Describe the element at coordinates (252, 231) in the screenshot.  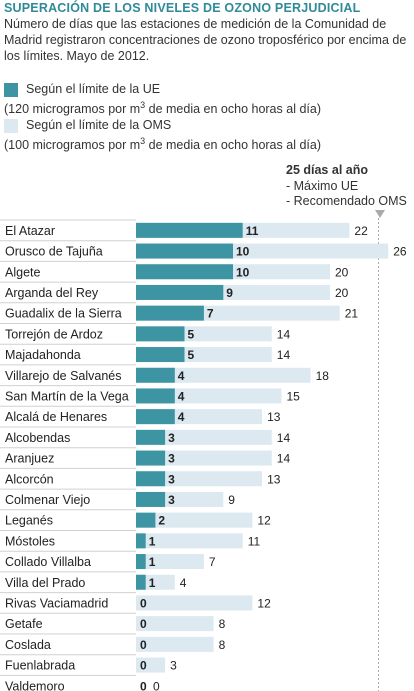
I see `value-label-ue: 11` at that location.